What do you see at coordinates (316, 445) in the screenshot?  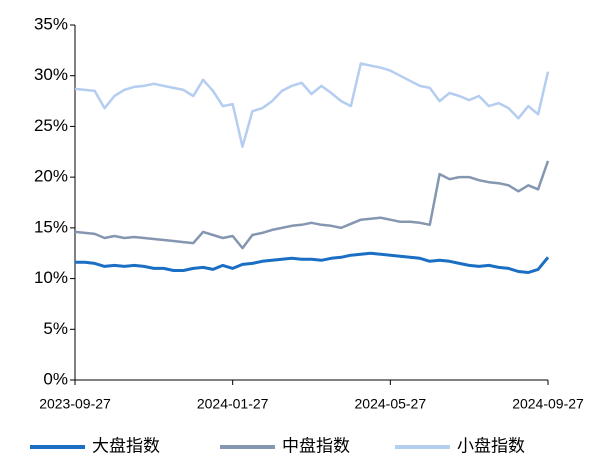 I see `legend-label: 中盘指数` at bounding box center [316, 445].